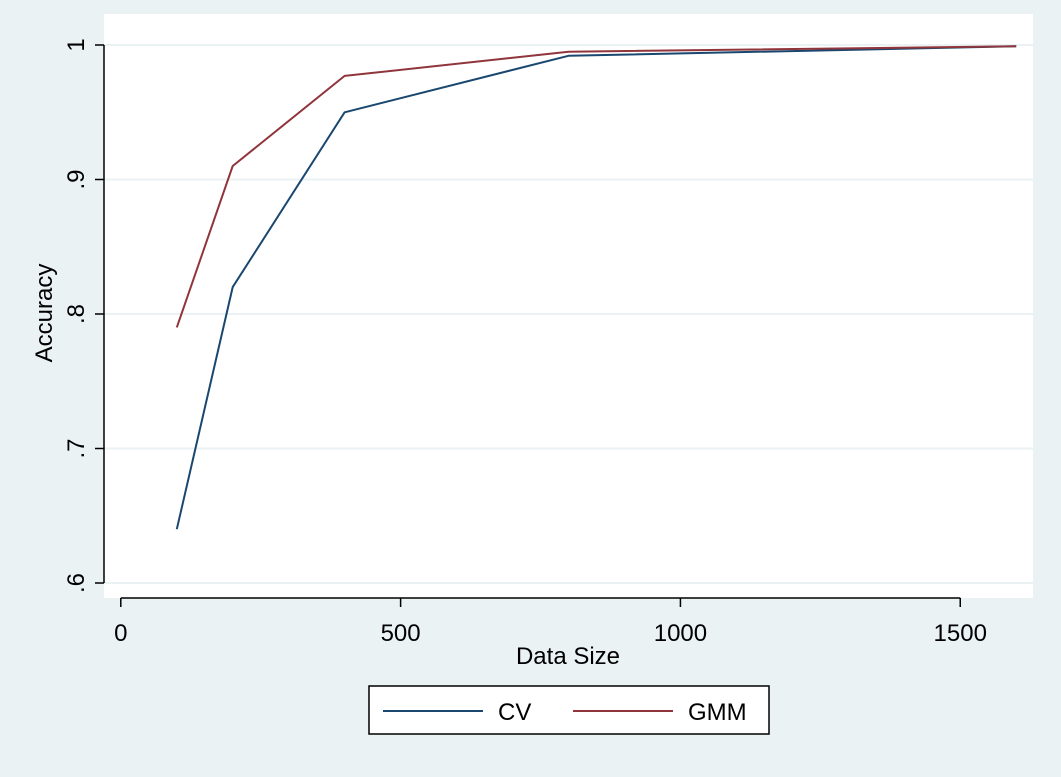 The width and height of the screenshot is (1061, 777). What do you see at coordinates (960, 633) in the screenshot?
I see `x-tick-label-3: 1500` at bounding box center [960, 633].